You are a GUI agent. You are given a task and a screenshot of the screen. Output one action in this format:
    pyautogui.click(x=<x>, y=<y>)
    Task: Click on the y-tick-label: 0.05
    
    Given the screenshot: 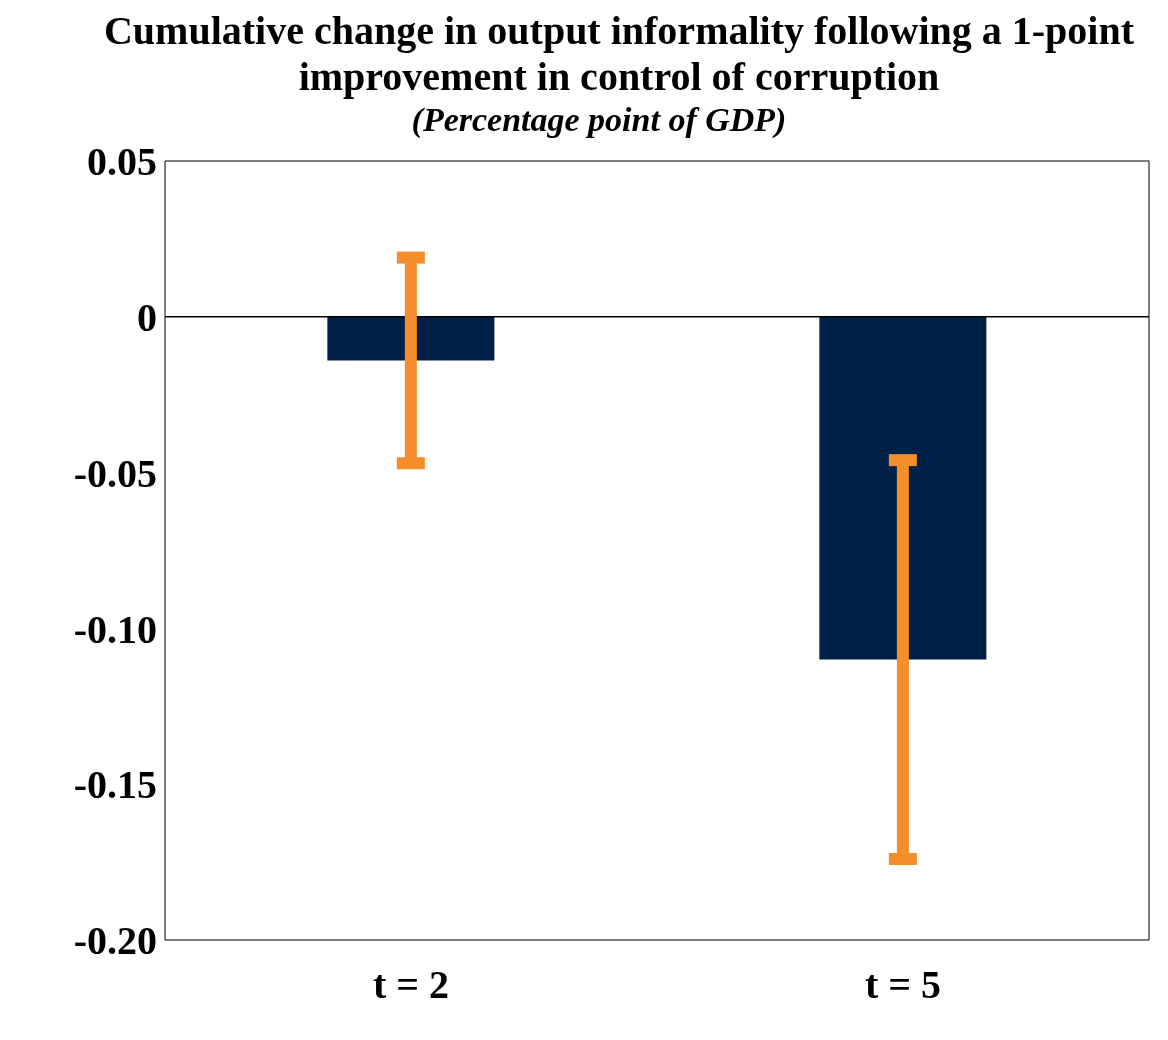 What is the action you would take?
    pyautogui.click(x=122, y=162)
    